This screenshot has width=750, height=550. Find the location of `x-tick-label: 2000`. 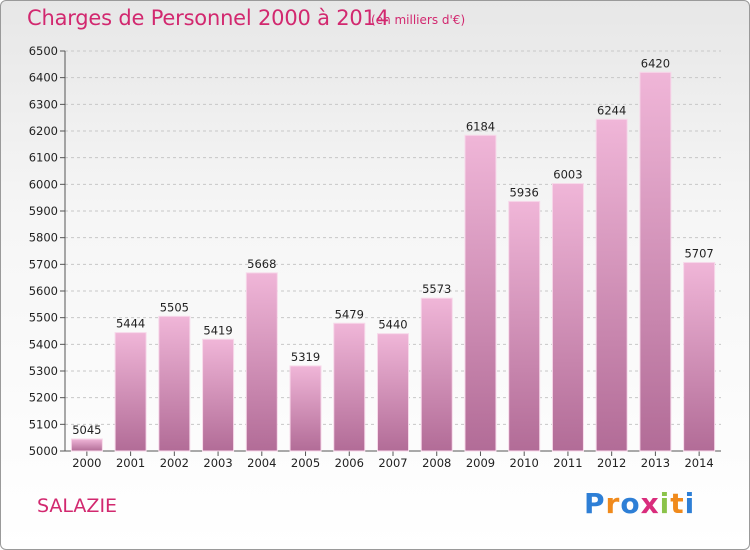

x-tick-label: 2000 is located at coordinates (86, 463).